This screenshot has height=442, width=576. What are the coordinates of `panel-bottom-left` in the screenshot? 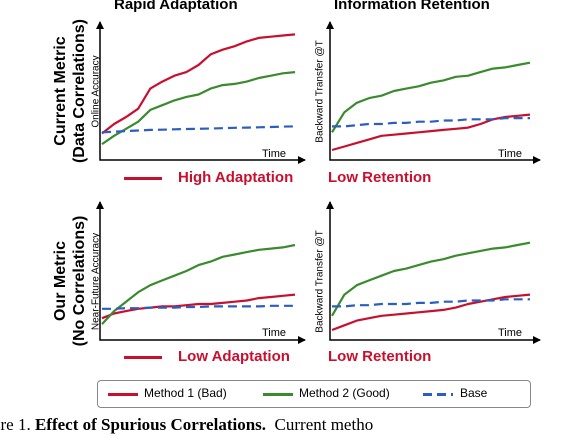 It's located at (201, 272).